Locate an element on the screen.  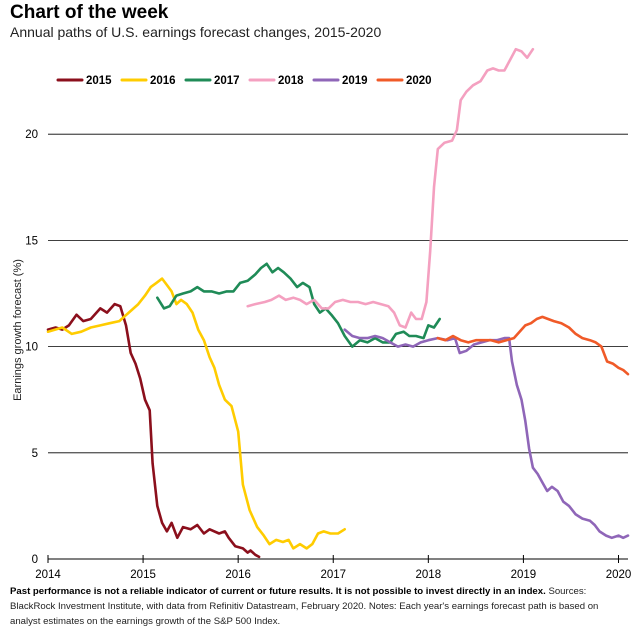
x-tick-label: 2019 is located at coordinates (524, 574).